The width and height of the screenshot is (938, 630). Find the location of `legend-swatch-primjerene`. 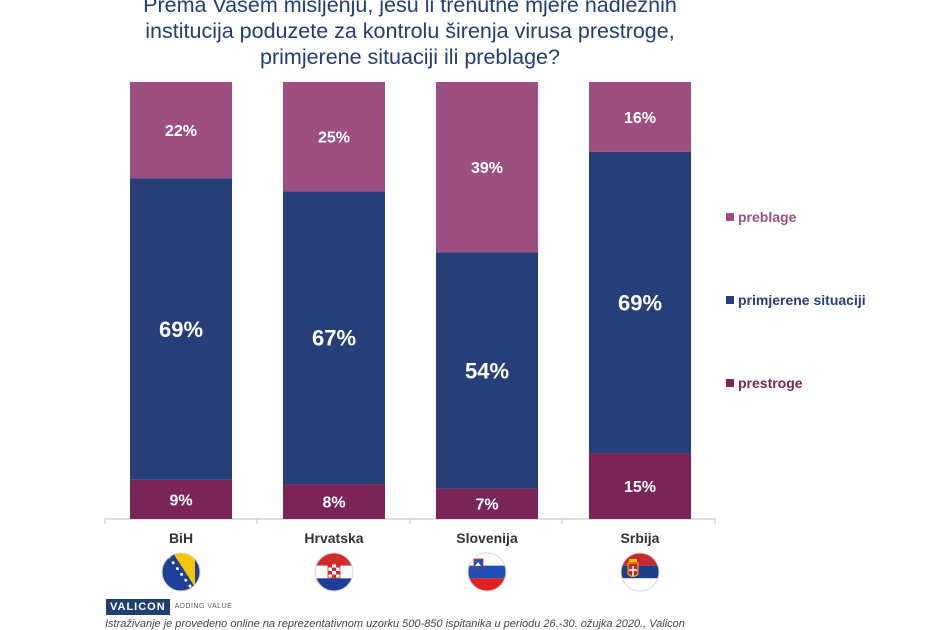

legend-swatch-primjerene is located at coordinates (730, 300).